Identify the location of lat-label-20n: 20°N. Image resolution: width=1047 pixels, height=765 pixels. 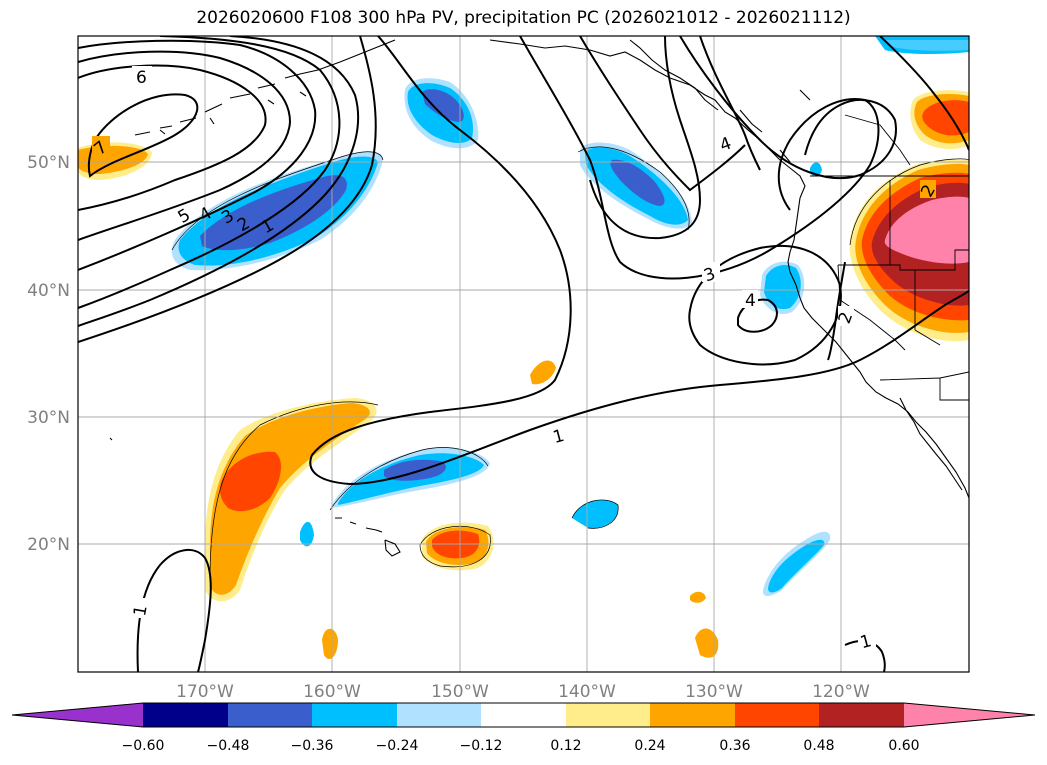
(48, 545).